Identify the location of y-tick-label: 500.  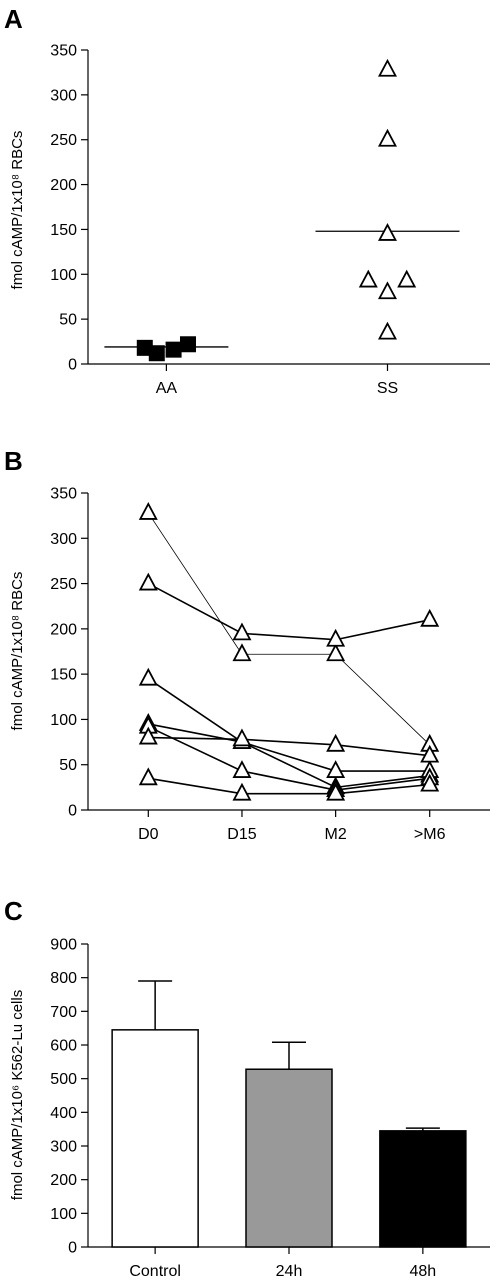
(63, 1079).